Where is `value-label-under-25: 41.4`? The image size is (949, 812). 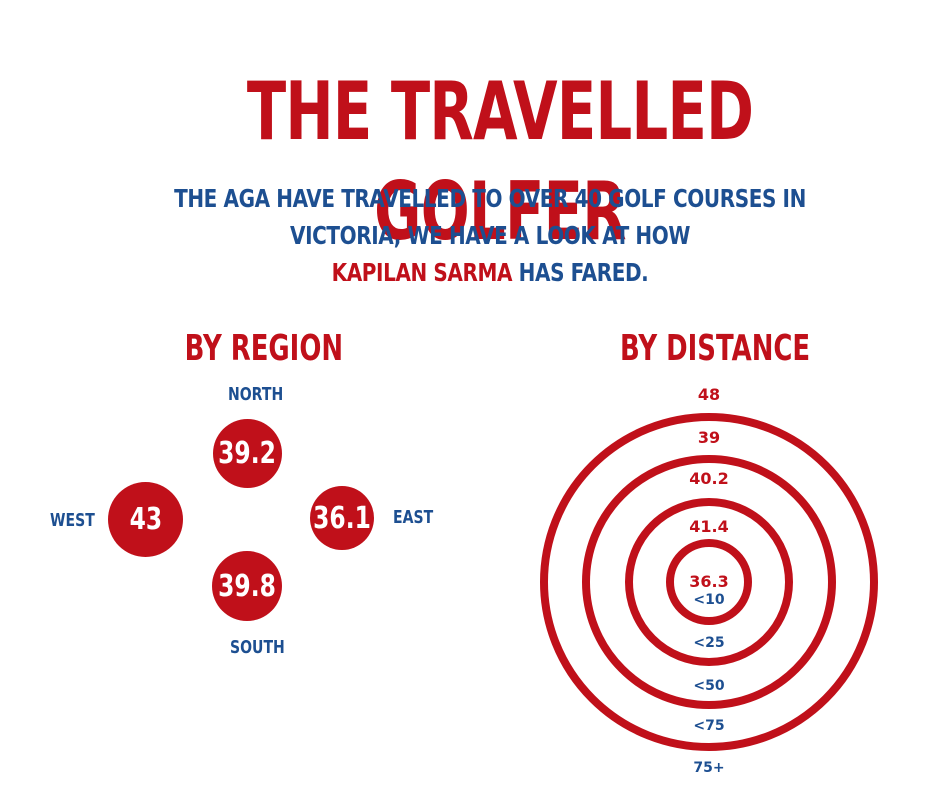 value-label-under-25: 41.4 is located at coordinates (708, 526).